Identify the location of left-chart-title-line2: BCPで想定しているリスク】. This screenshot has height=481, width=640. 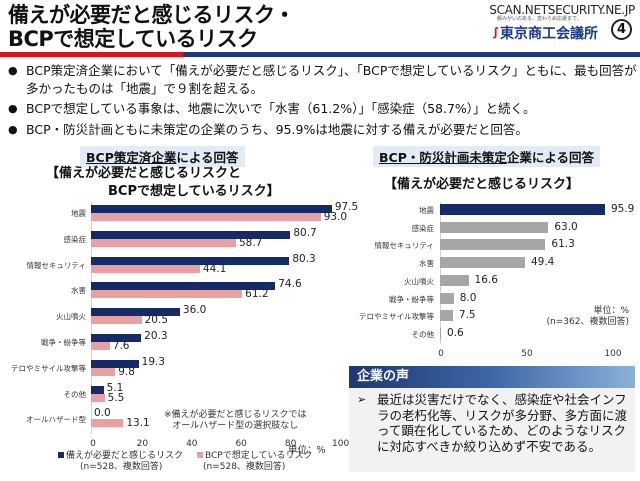
(194, 191).